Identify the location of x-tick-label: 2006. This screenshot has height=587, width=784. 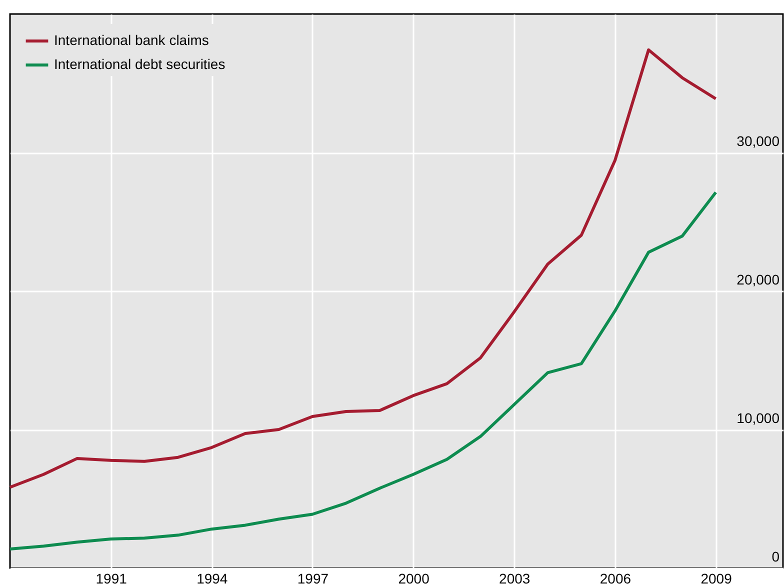
(616, 578).